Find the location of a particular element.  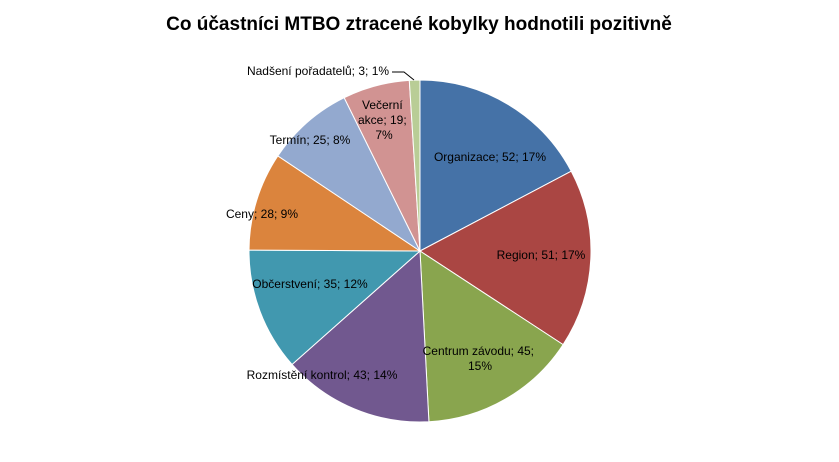

data-label-line: 7% is located at coordinates (384, 135).